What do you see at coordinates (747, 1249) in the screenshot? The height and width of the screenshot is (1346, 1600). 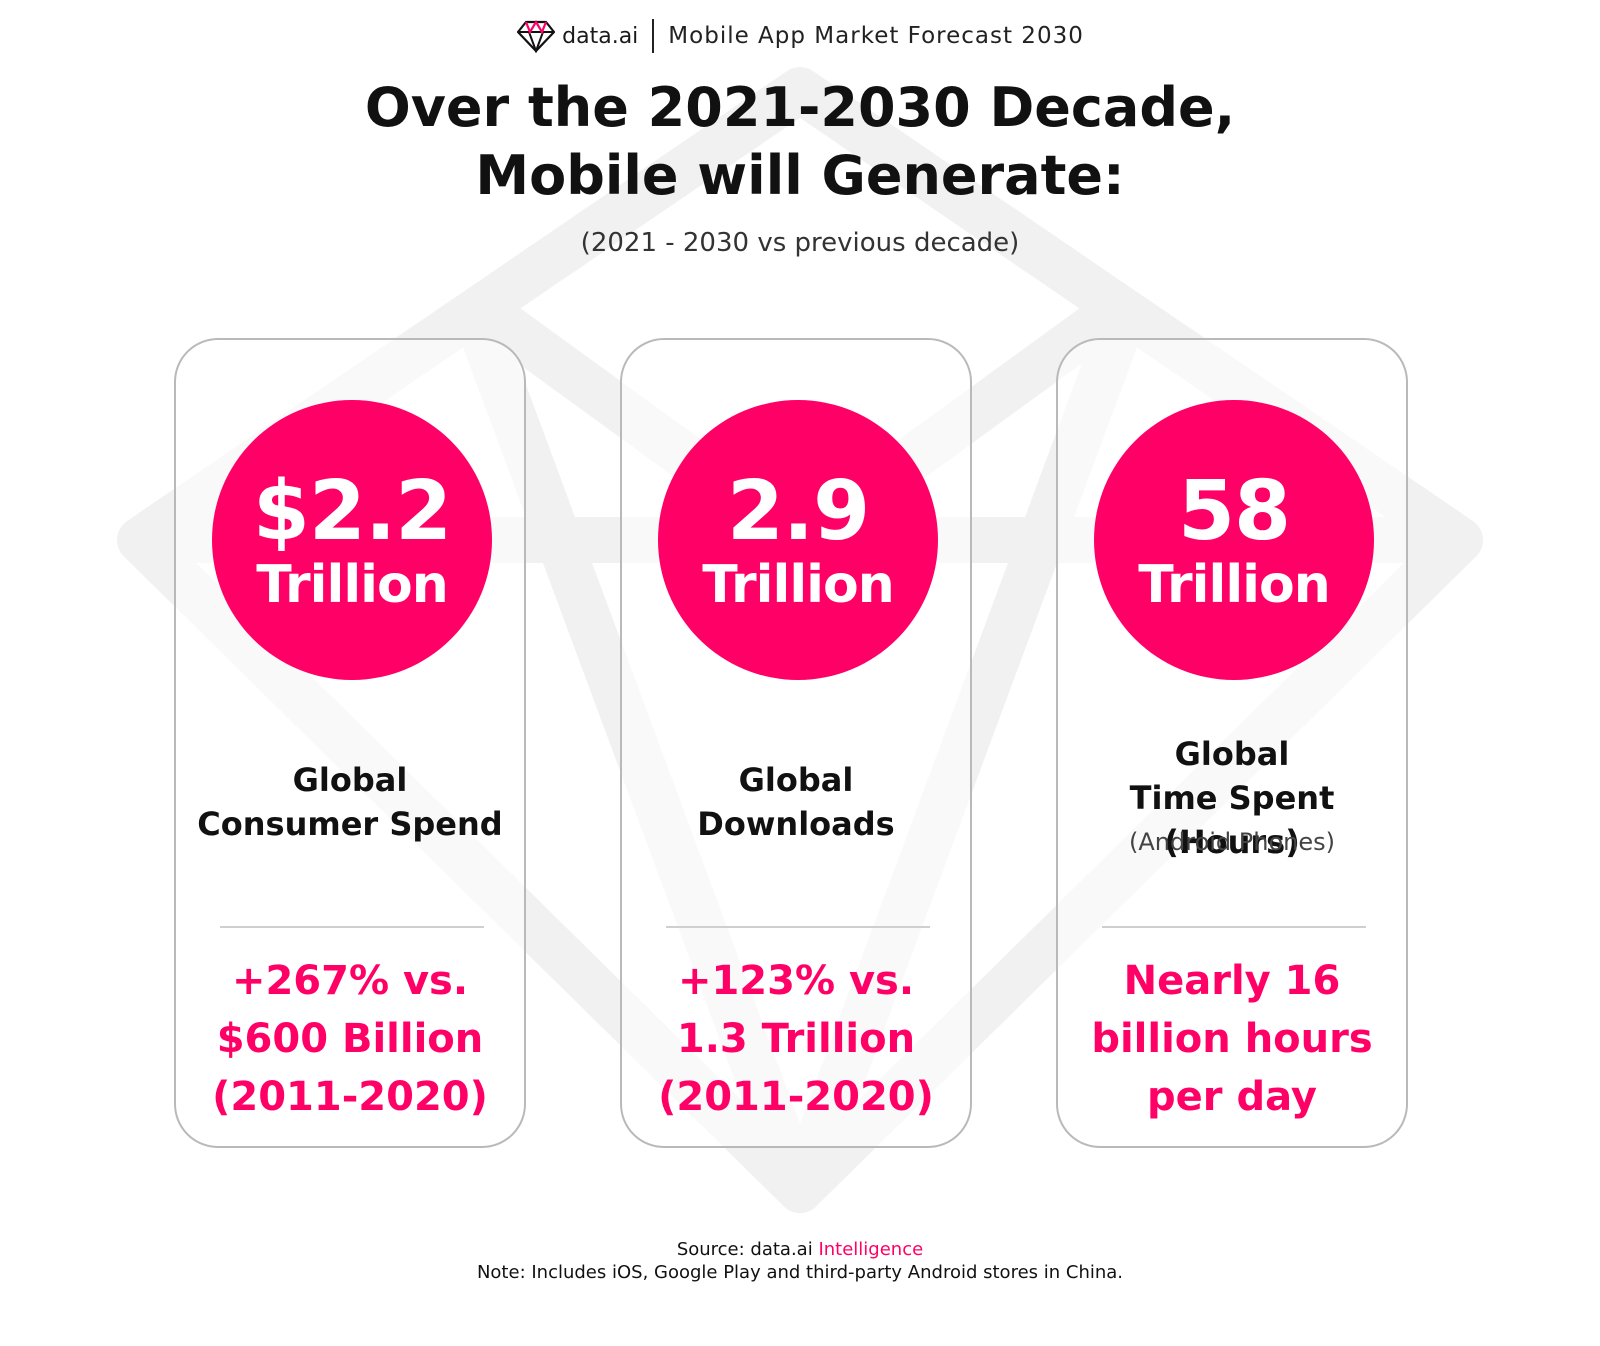 I see `source-prefix: Source: data.ai` at bounding box center [747, 1249].